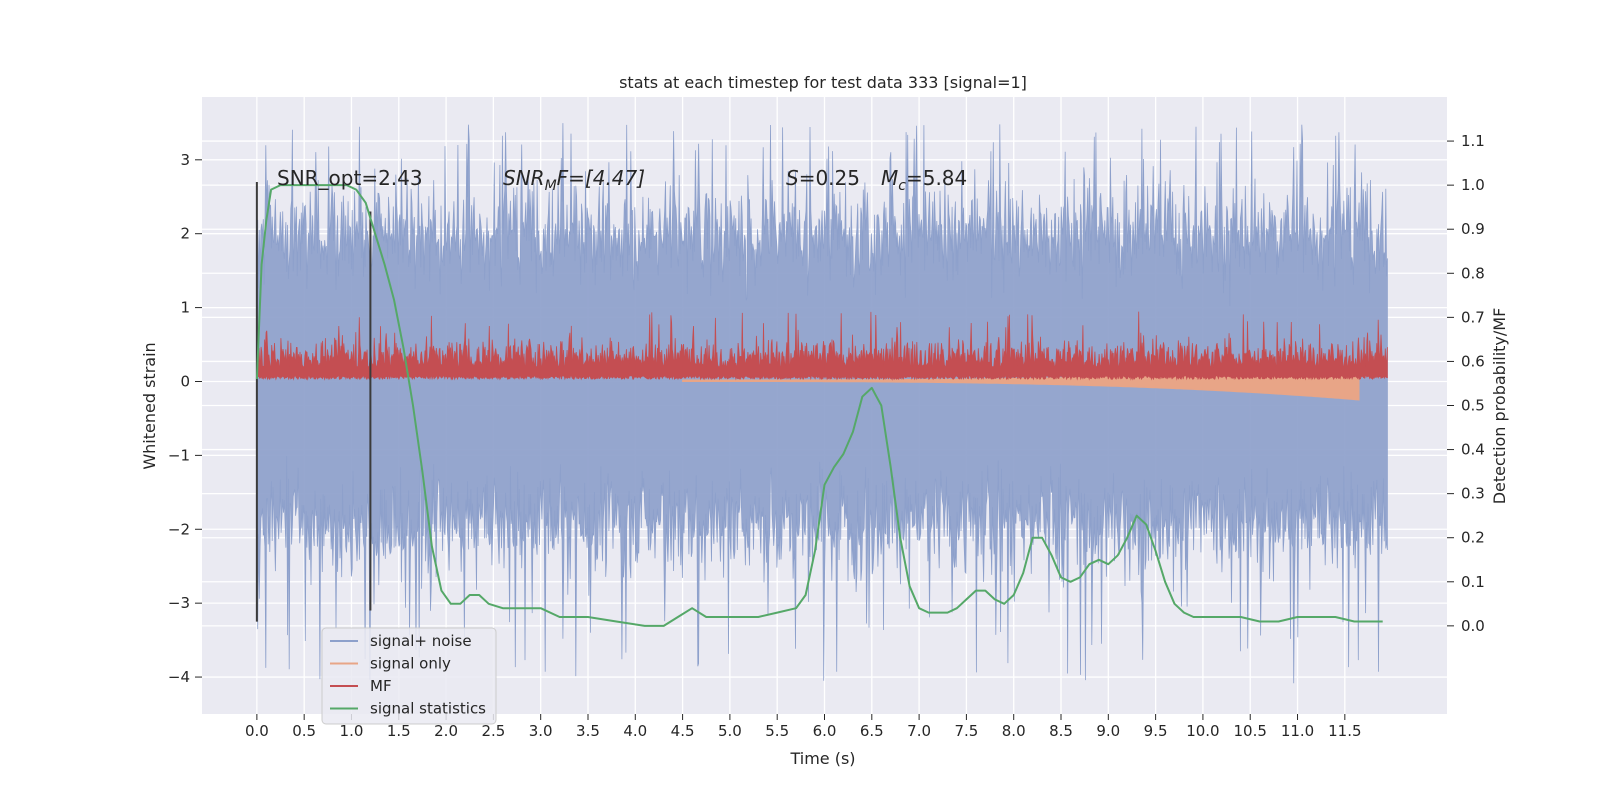 This screenshot has height=800, width=1600. What do you see at coordinates (1473, 141) in the screenshot?
I see `y2-tick-label: 1.1` at bounding box center [1473, 141].